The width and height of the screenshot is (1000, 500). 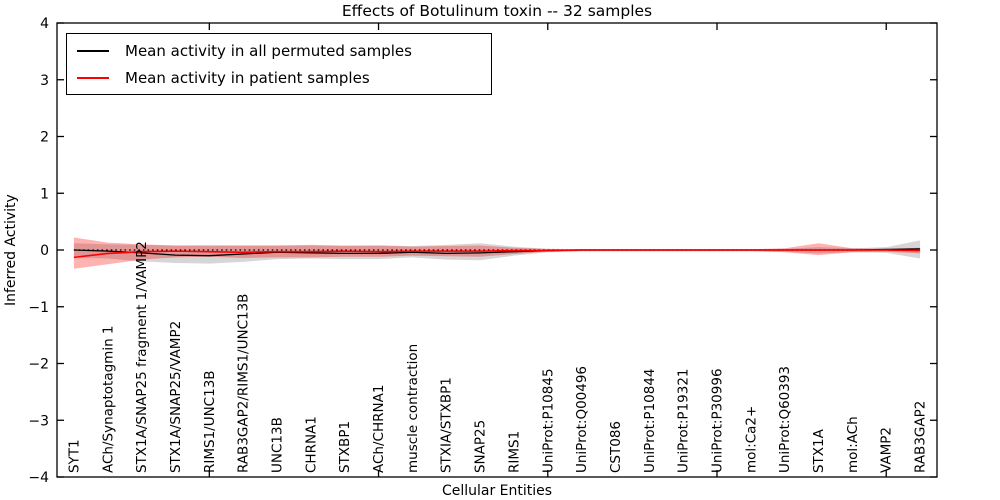 I want to click on y-tick-label: −3, so click(x=38, y=421).